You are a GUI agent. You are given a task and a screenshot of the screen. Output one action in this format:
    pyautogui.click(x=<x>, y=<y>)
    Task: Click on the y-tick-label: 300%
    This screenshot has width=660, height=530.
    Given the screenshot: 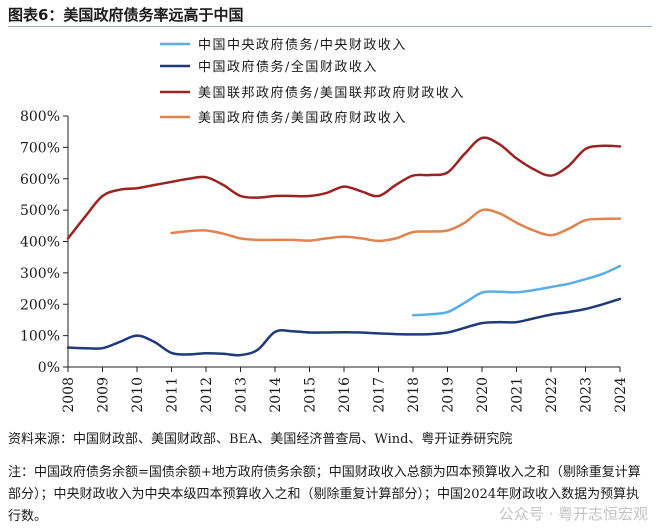 What is the action you would take?
    pyautogui.click(x=40, y=274)
    